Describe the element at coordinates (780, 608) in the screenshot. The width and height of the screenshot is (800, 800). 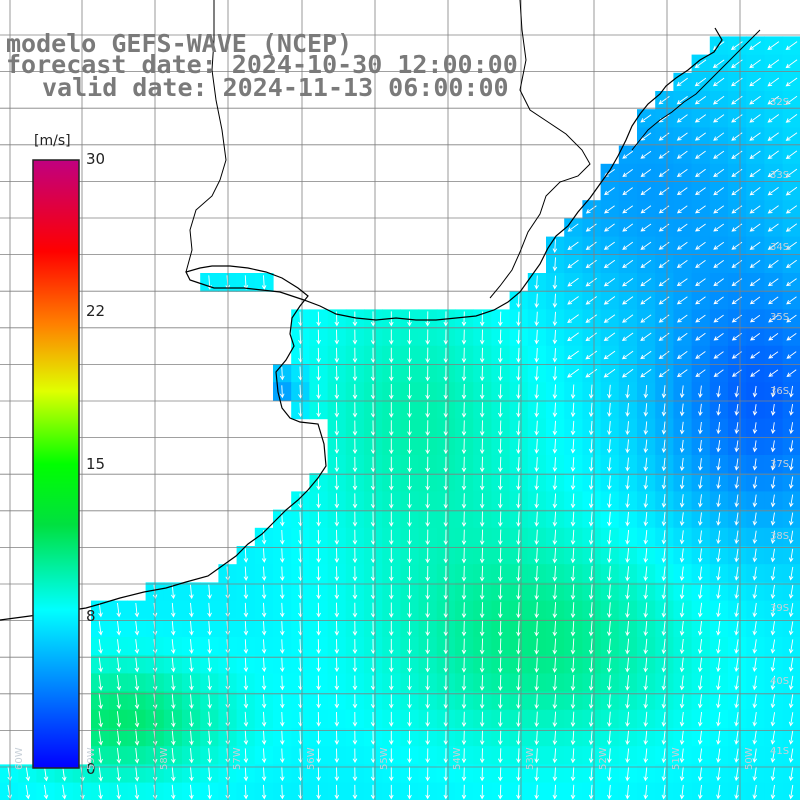
I see `latitude-label: 39S` at that location.